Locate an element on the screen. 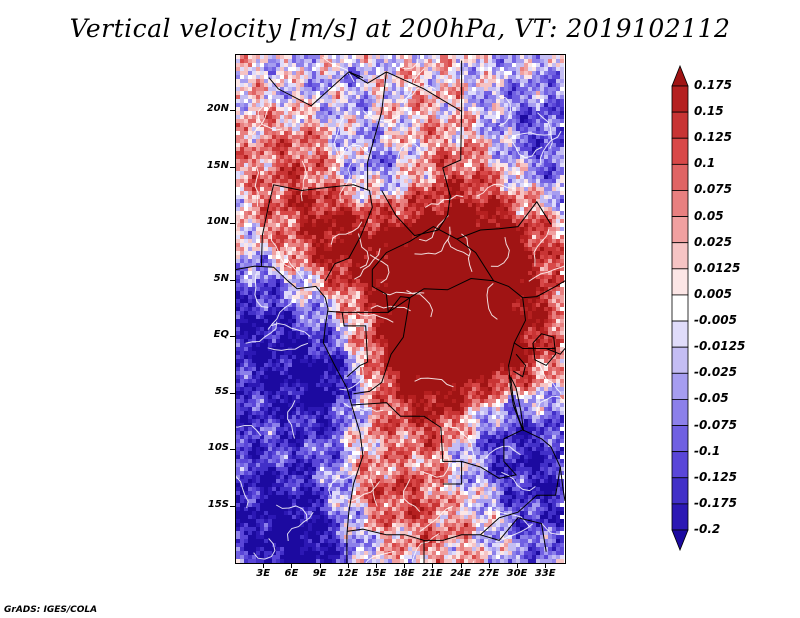 This screenshot has height=618, width=800. colorbar-label: -0.125 is located at coordinates (715, 476).